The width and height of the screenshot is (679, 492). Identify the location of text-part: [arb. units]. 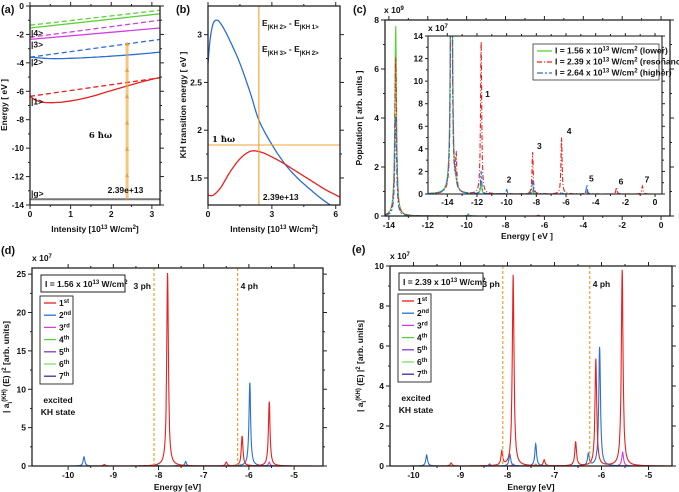
(360, 343).